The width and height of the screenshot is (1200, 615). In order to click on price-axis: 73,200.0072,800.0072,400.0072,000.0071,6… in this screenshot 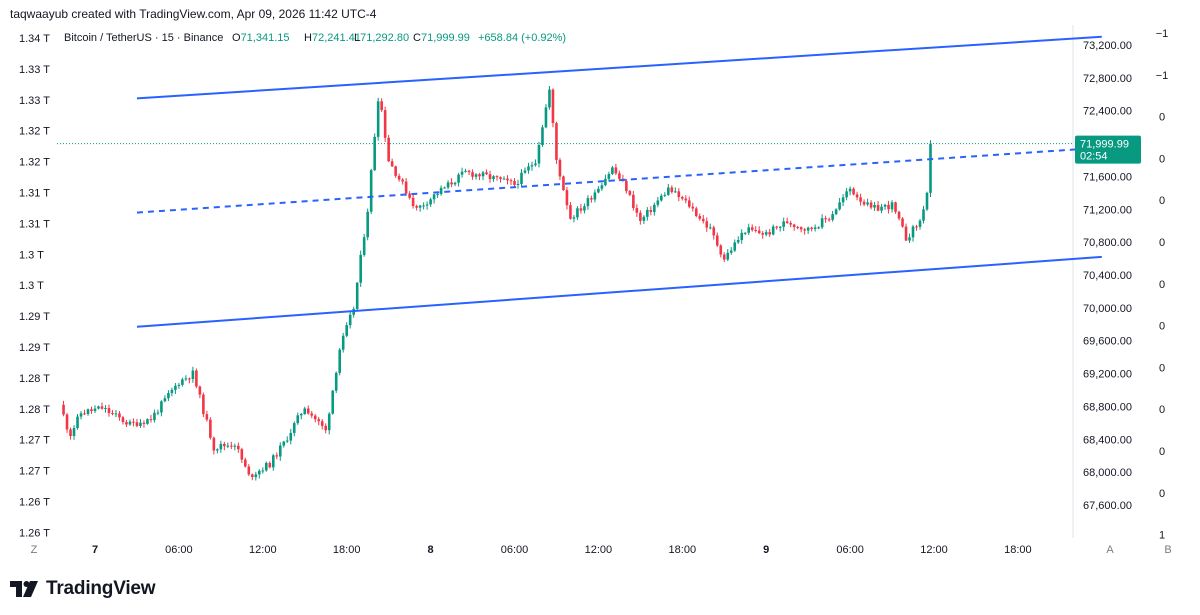, I will do `click(1107, 276)`.